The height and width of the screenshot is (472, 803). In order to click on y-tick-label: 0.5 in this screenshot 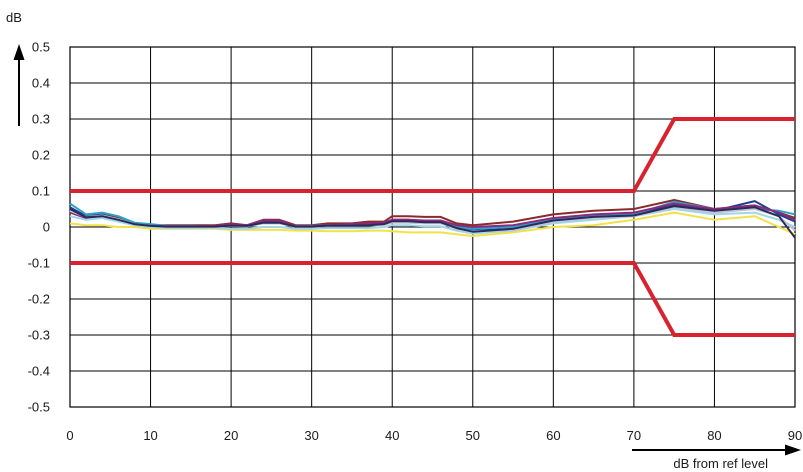, I will do `click(41, 47)`.